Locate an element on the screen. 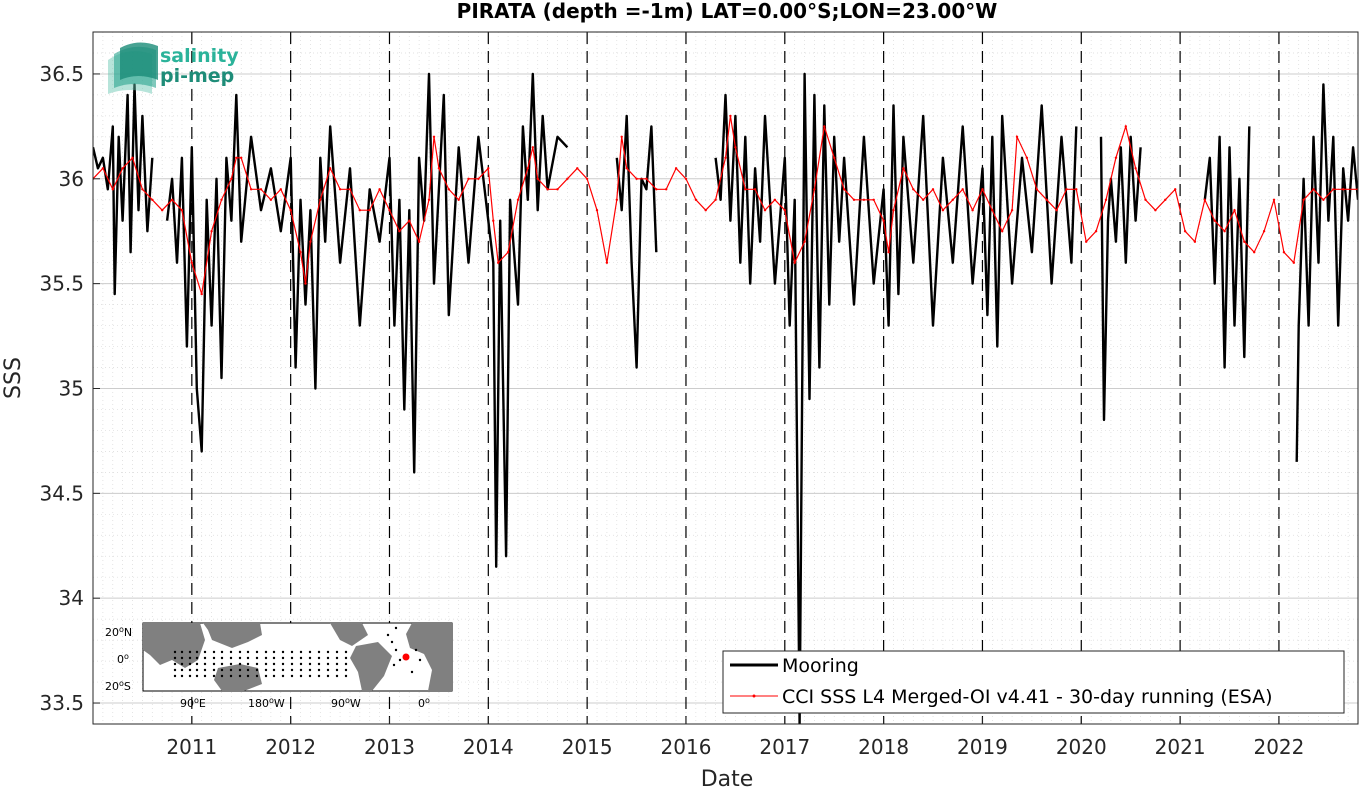 The height and width of the screenshot is (790, 1359). logo-pi-mep-text: pi-mep is located at coordinates (197, 76).